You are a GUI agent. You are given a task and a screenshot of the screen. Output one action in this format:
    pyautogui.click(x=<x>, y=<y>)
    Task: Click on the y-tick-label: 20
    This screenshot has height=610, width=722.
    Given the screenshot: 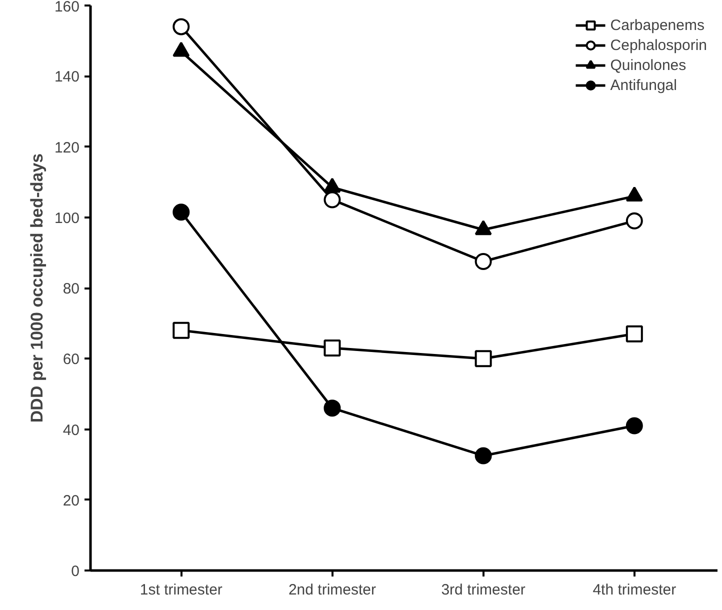 What is the action you would take?
    pyautogui.click(x=71, y=501)
    